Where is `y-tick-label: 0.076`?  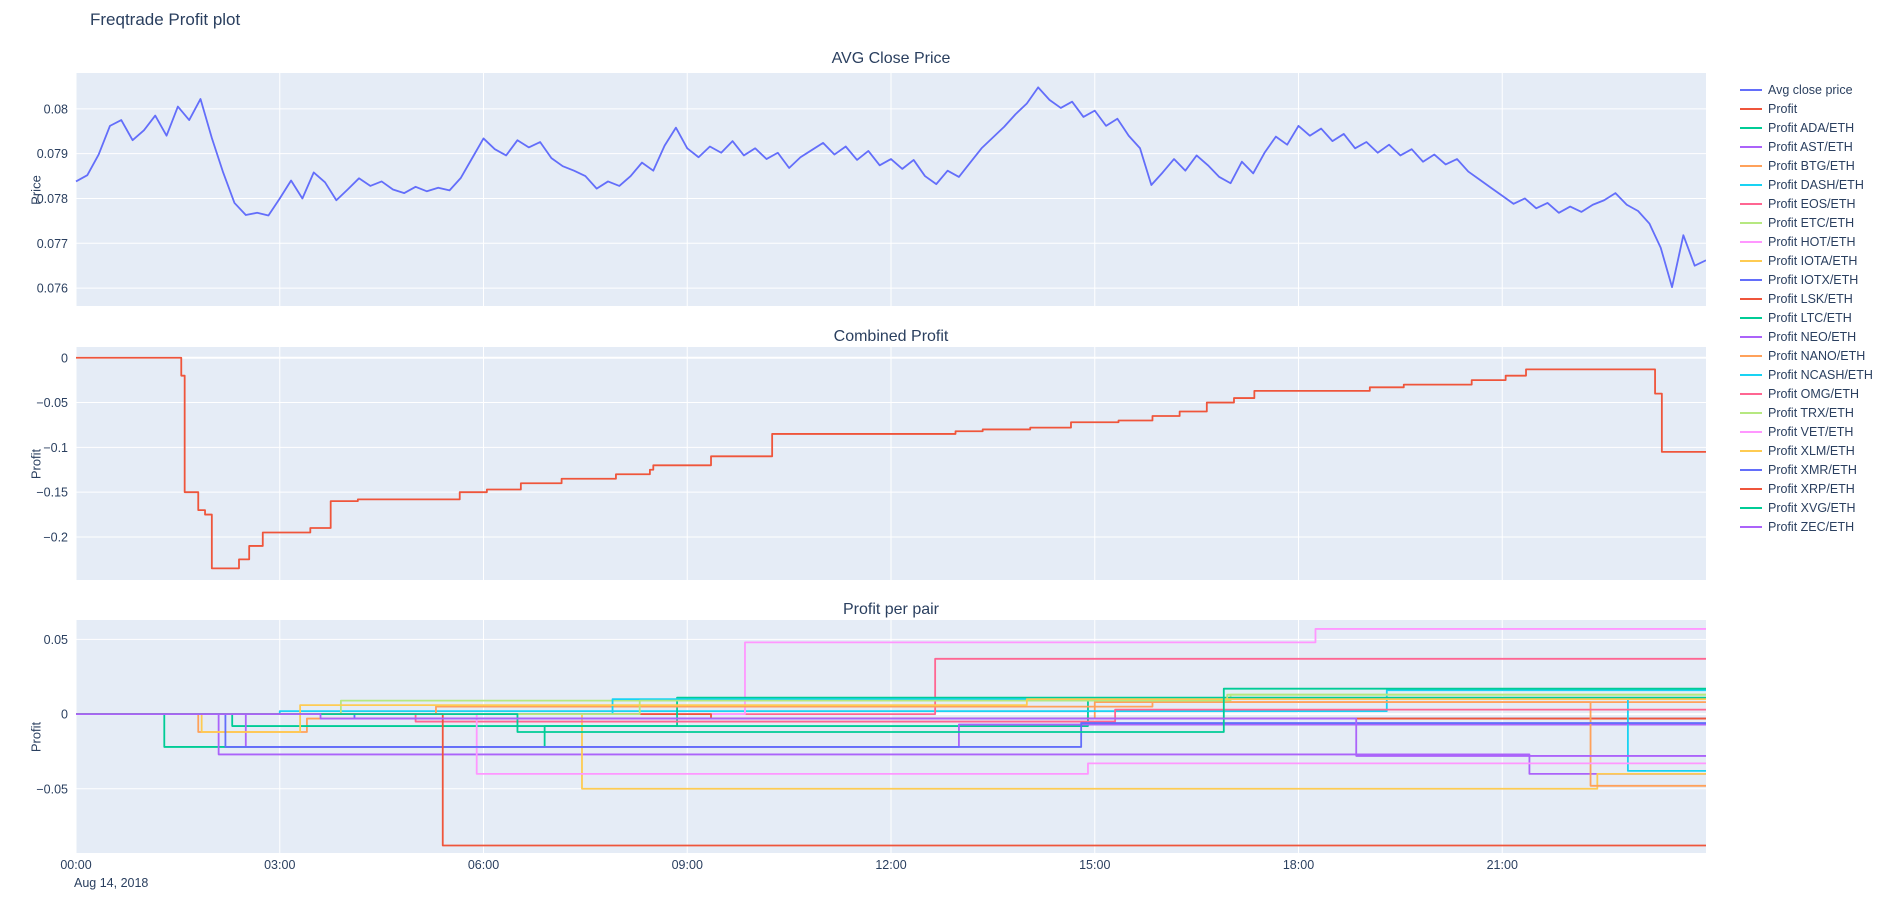
y-tick-label: 0.076 is located at coordinates (52, 289).